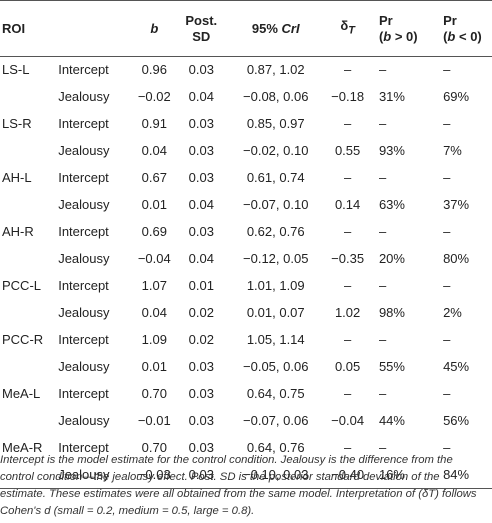 This screenshot has width=492, height=523. What do you see at coordinates (391, 204) in the screenshot?
I see `cell-pr-positive: 63%` at bounding box center [391, 204].